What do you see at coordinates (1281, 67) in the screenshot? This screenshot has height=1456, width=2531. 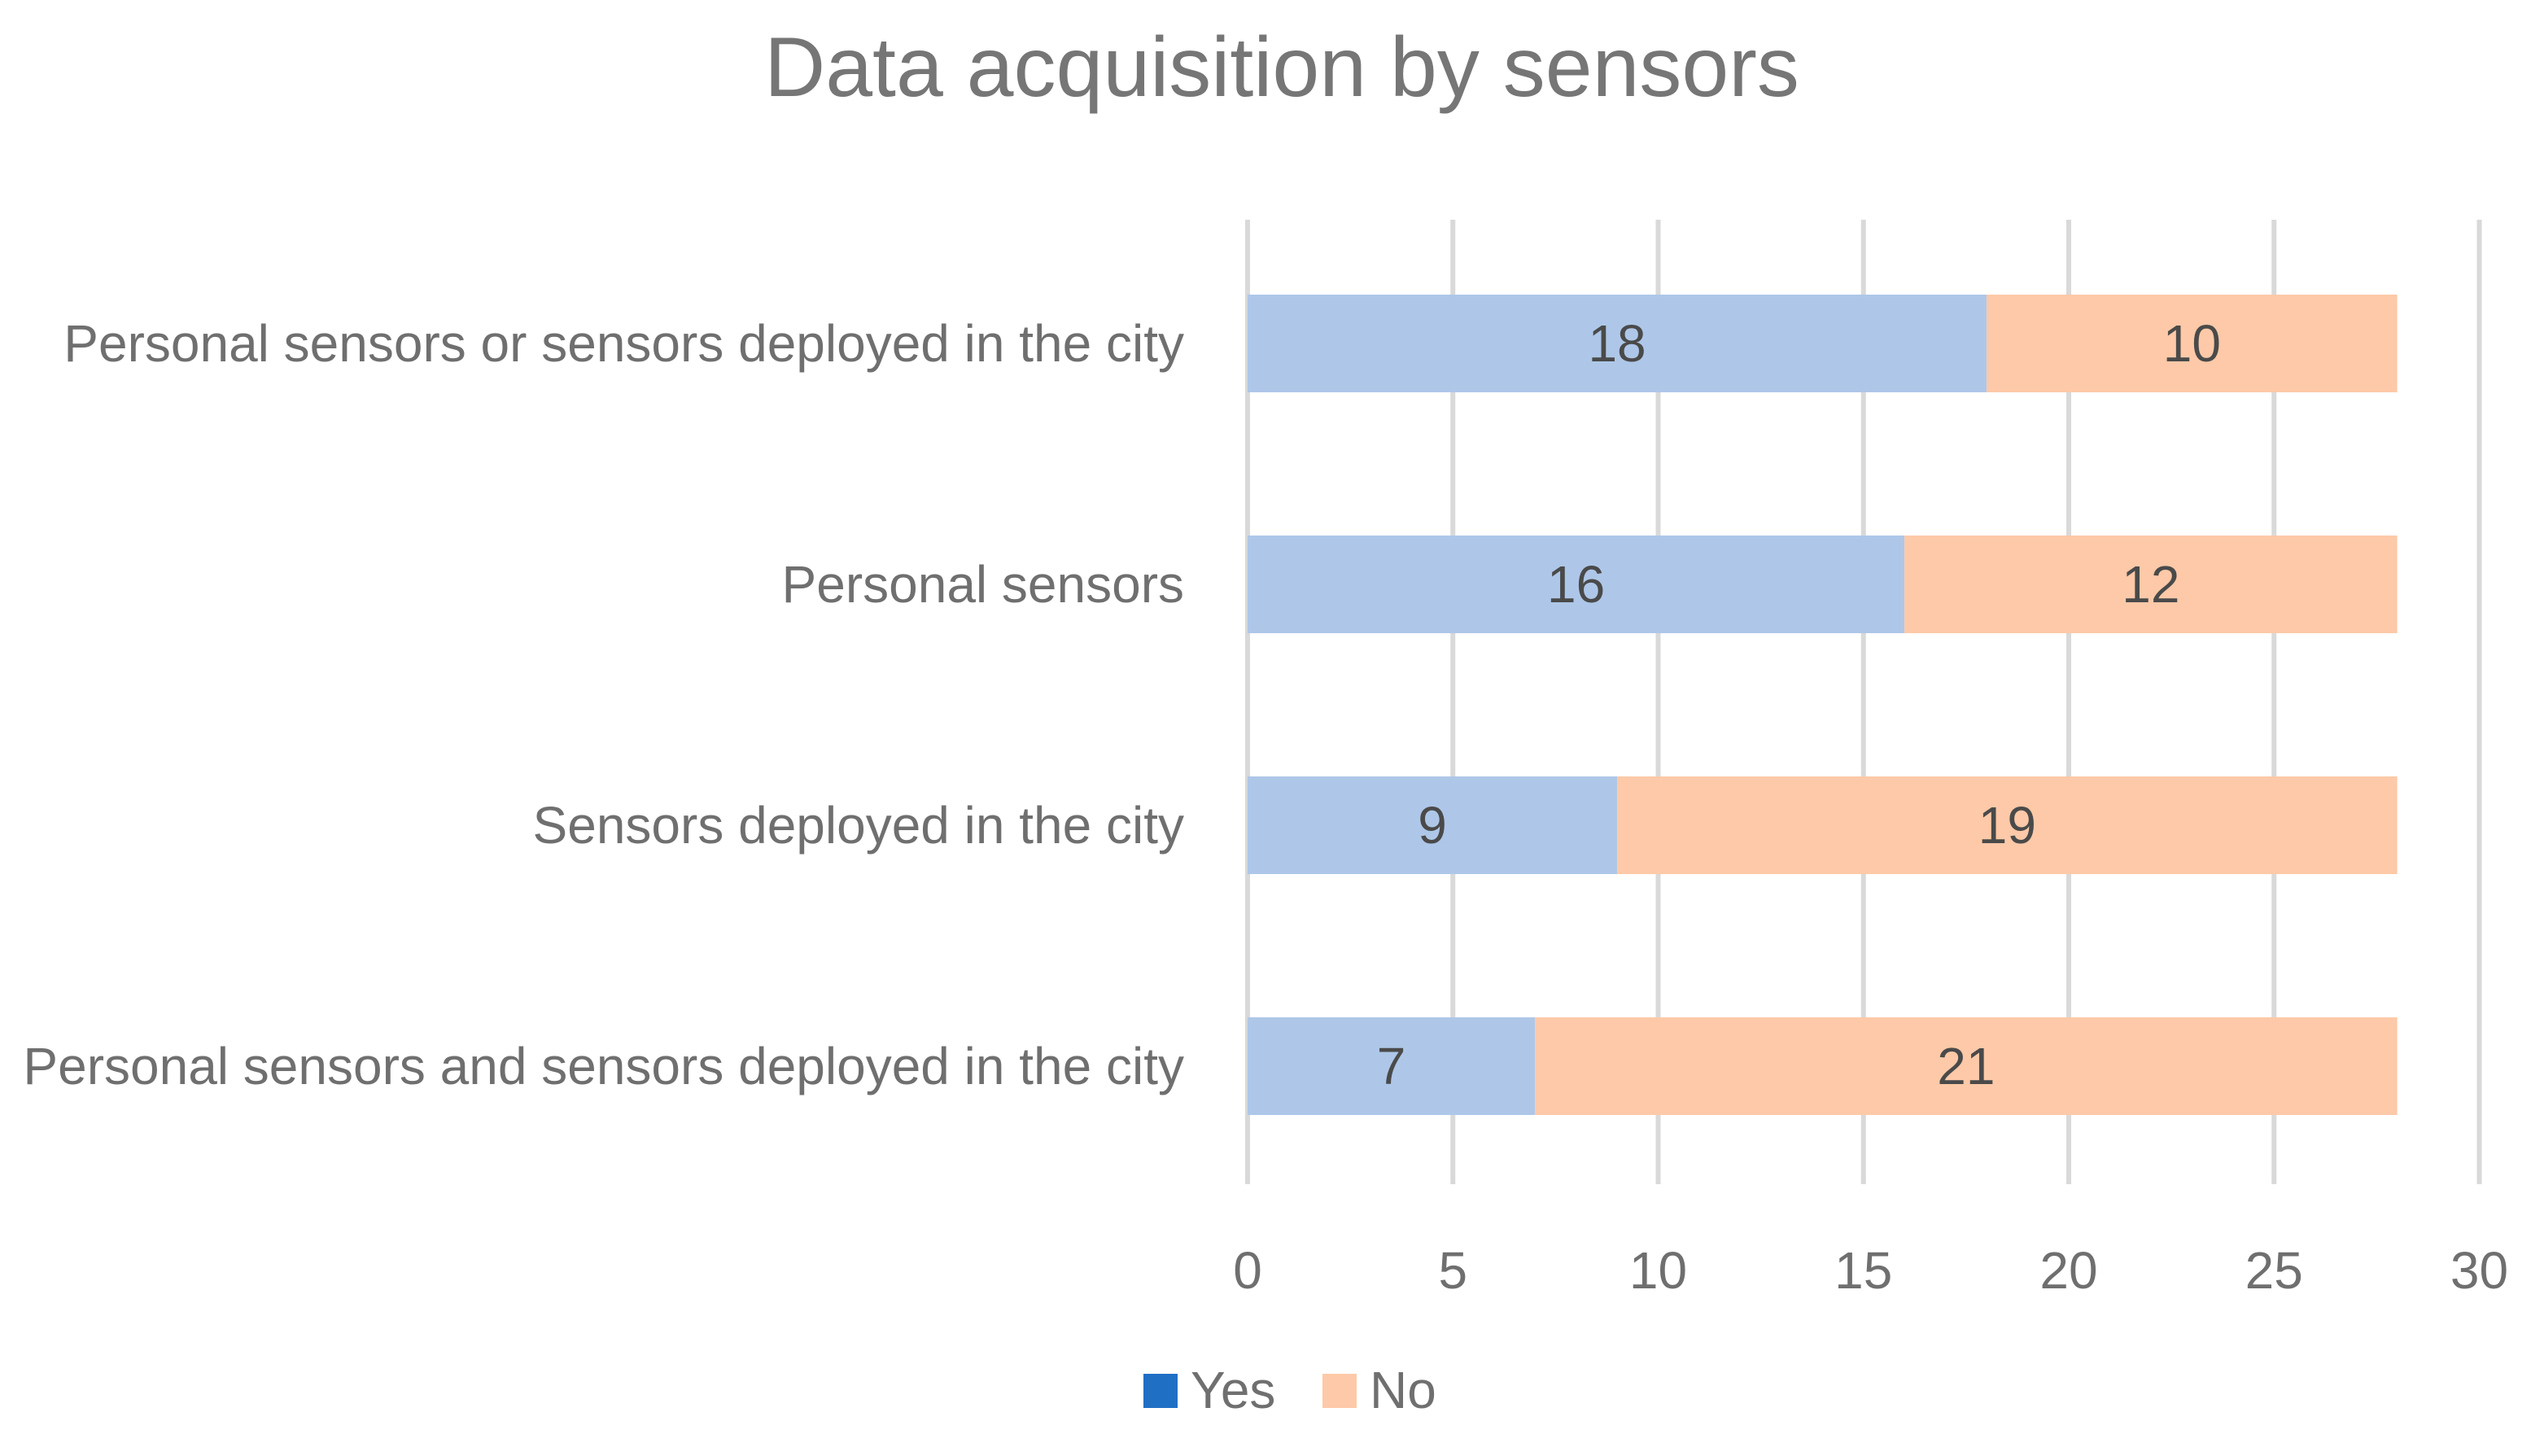 I see `chart-title: Data acquisition by sensors` at bounding box center [1281, 67].